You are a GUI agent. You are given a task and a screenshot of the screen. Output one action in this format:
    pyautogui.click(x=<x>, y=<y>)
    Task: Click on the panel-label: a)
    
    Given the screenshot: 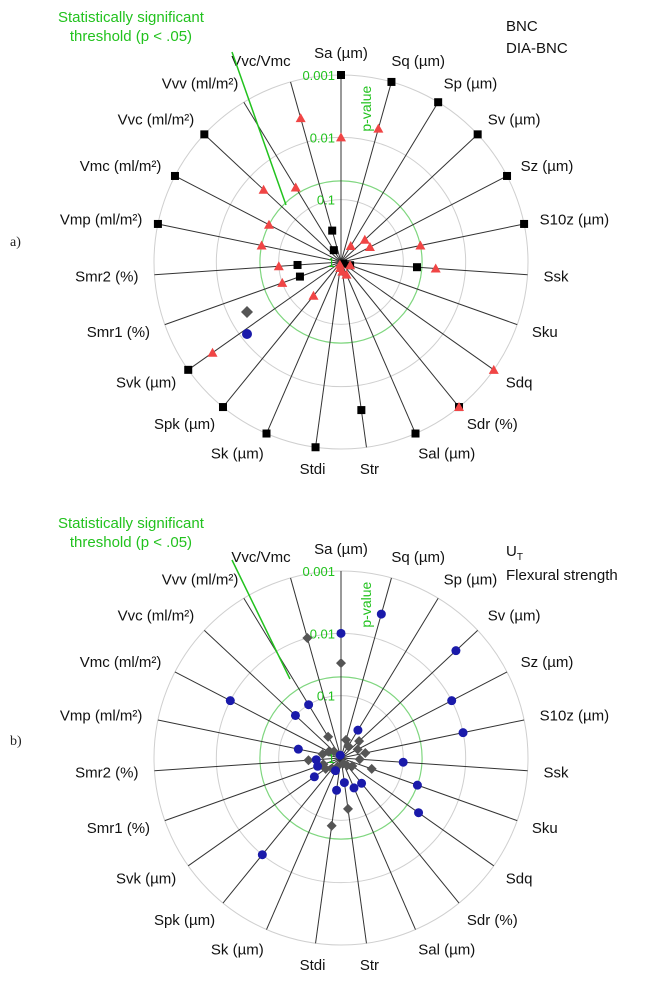 What is the action you would take?
    pyautogui.click(x=15, y=242)
    